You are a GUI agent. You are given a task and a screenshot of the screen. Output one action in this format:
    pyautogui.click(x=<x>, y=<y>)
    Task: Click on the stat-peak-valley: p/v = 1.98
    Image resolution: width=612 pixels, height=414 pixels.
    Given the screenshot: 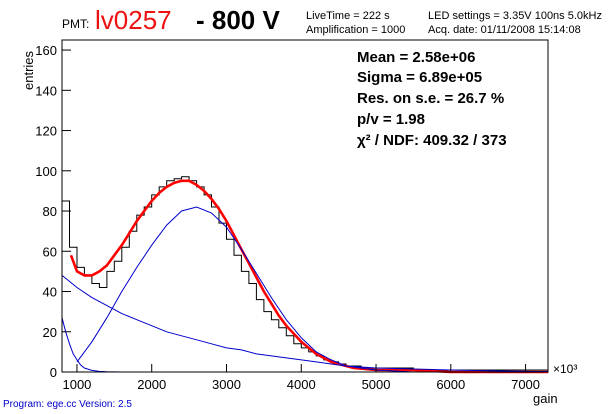 What is the action you would take?
    pyautogui.click(x=391, y=119)
    